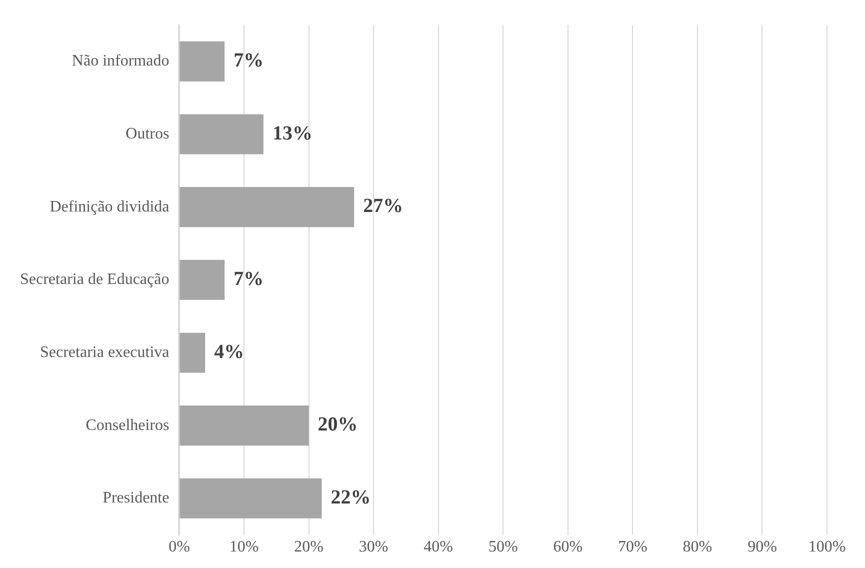 This screenshot has height=568, width=865. Describe the element at coordinates (292, 133) in the screenshot. I see `data-label: 13%` at that location.